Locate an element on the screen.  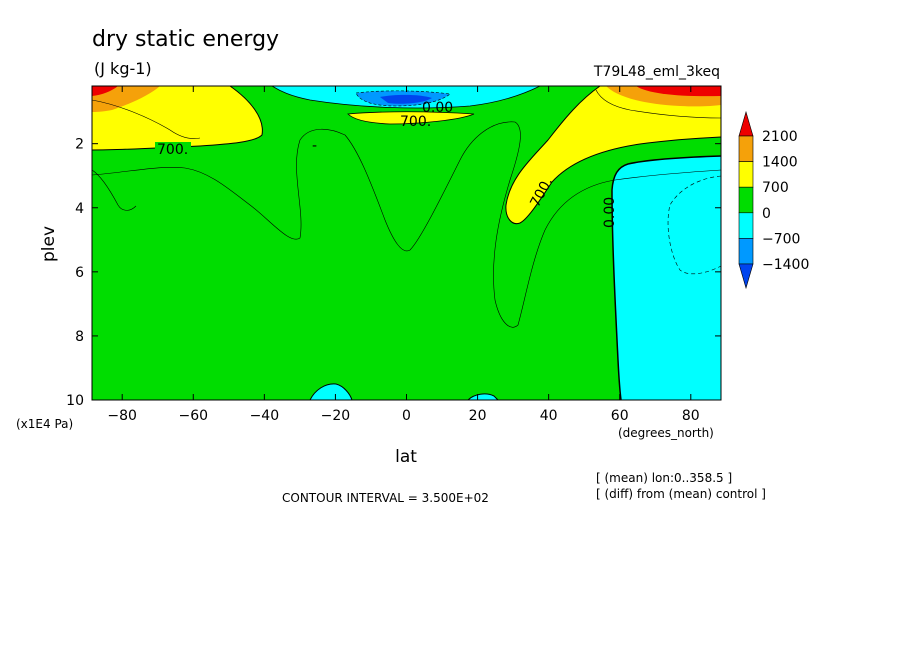
colorbar-arrow-top is located at coordinates (746, 123).